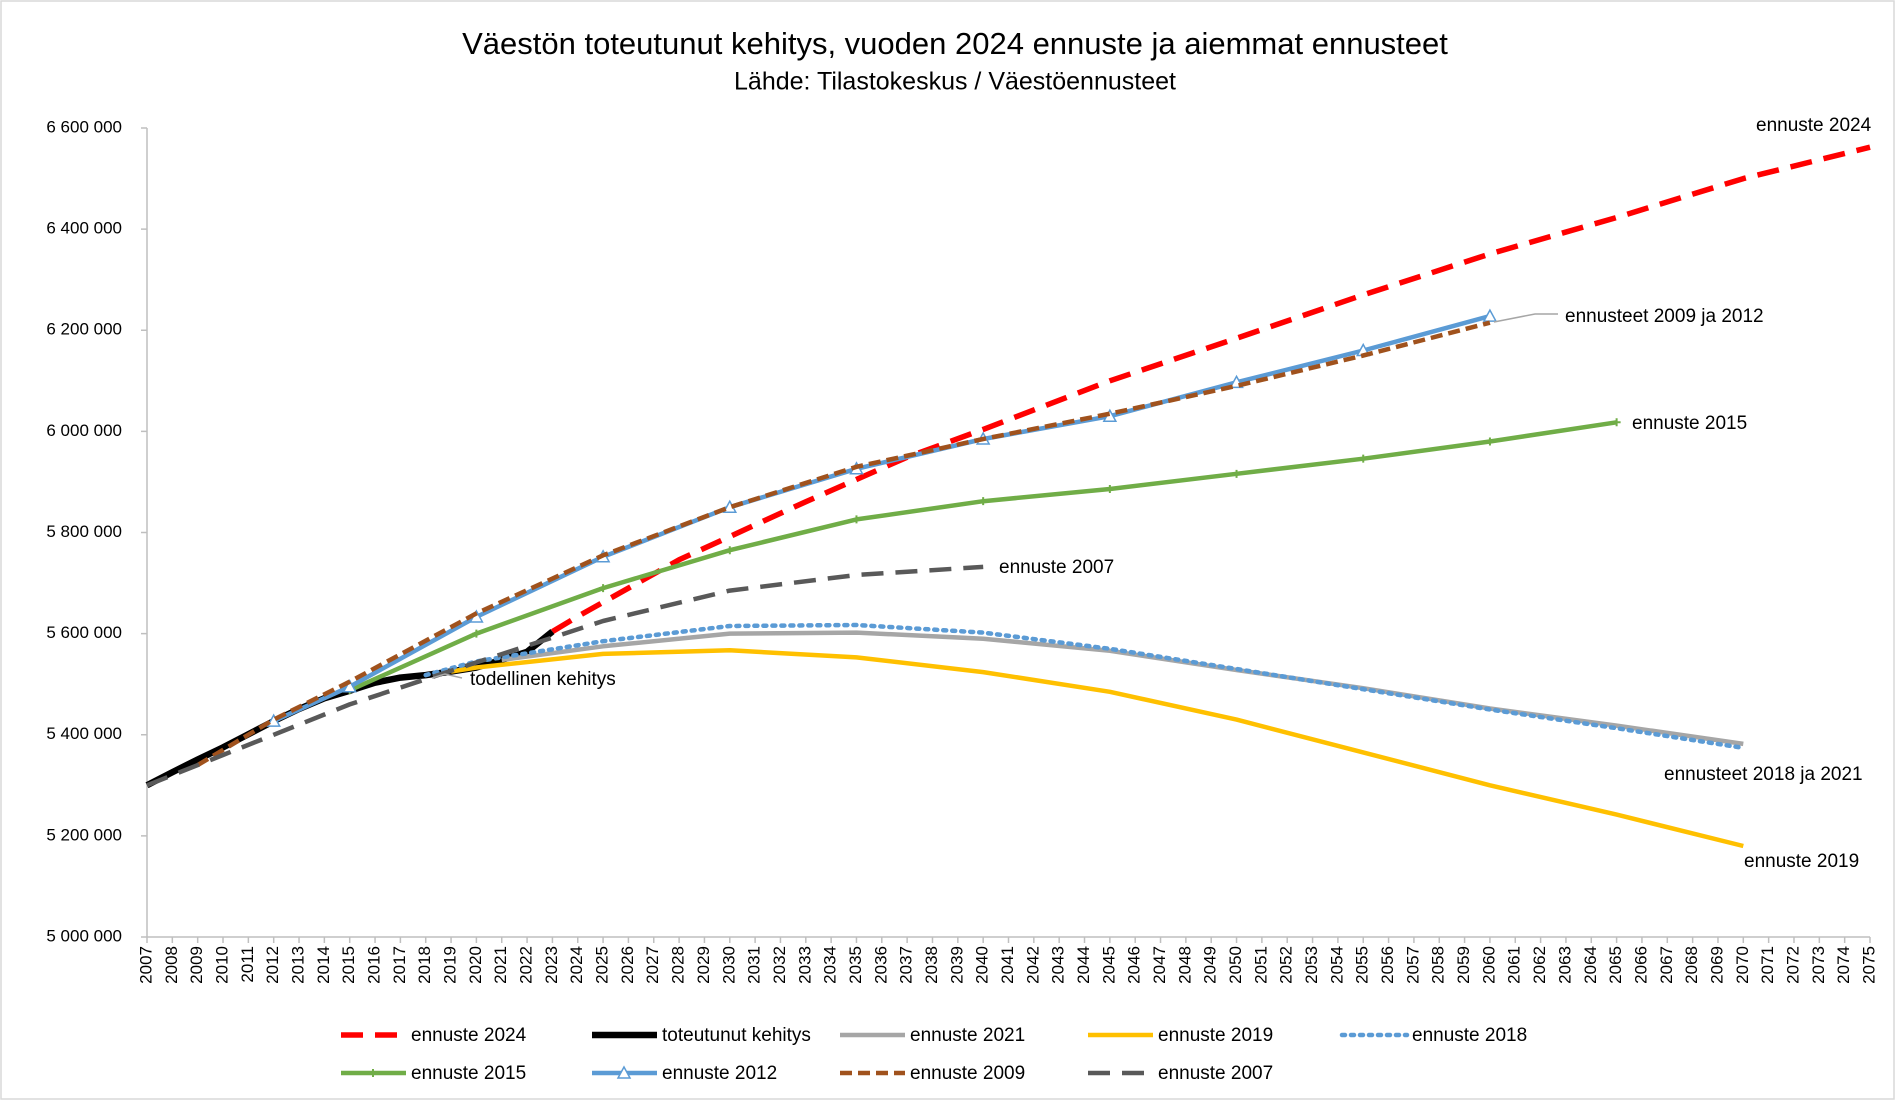 This screenshot has height=1100, width=1895. I want to click on x-tick-label: 2036, so click(880, 965).